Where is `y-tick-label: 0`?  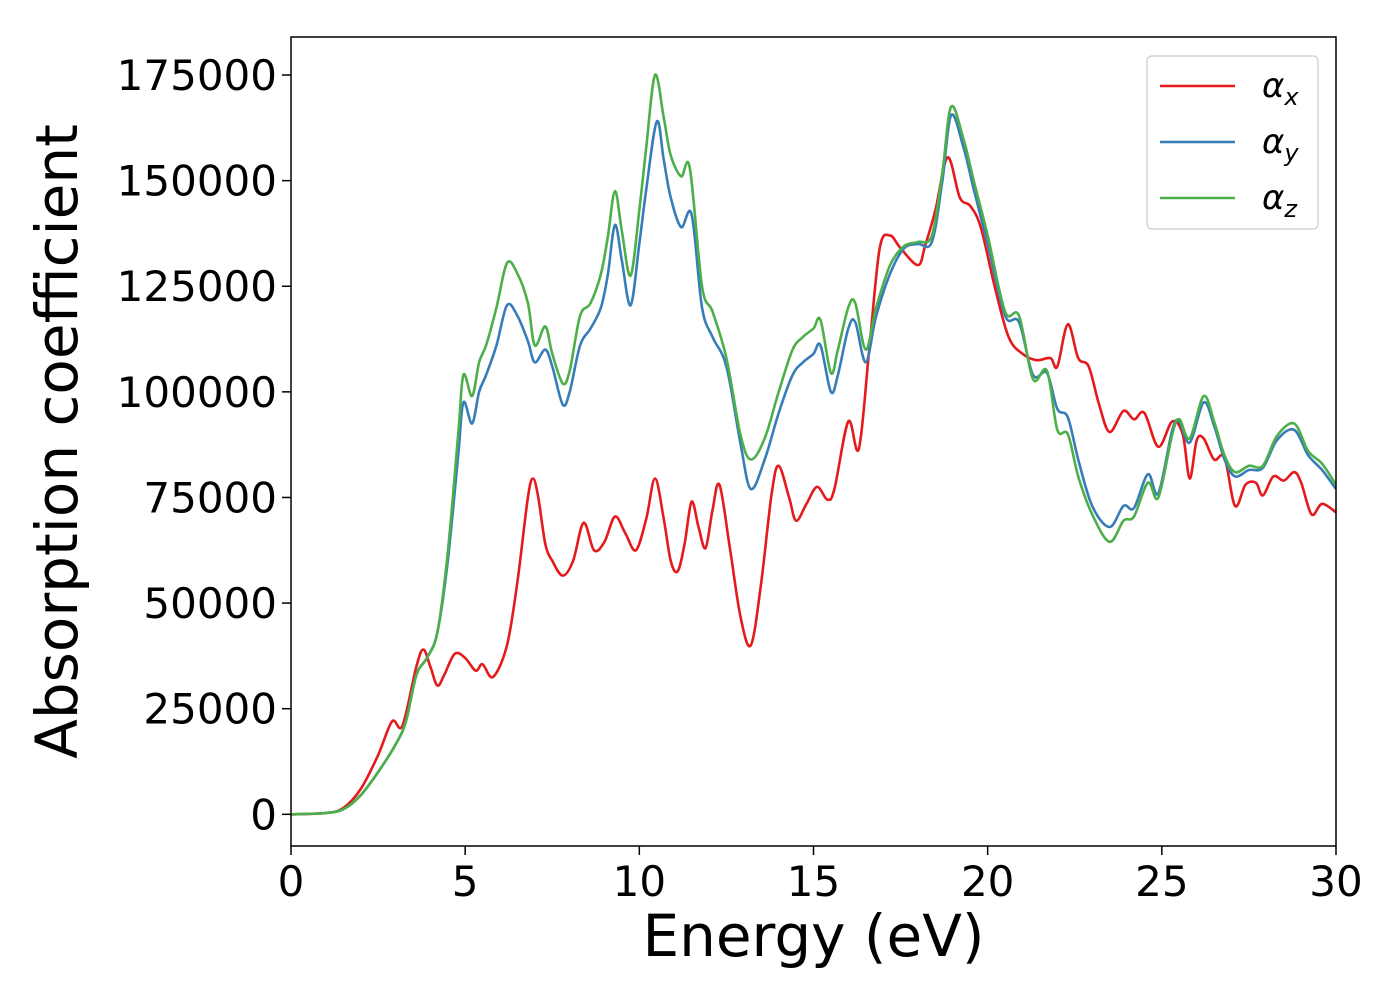
y-tick-label: 0 is located at coordinates (263, 814).